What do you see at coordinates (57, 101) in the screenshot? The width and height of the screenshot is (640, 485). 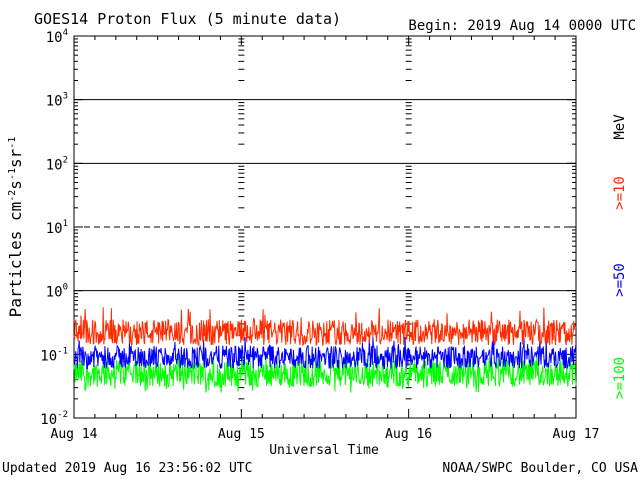 I see `y-tick-label: 10³` at bounding box center [57, 101].